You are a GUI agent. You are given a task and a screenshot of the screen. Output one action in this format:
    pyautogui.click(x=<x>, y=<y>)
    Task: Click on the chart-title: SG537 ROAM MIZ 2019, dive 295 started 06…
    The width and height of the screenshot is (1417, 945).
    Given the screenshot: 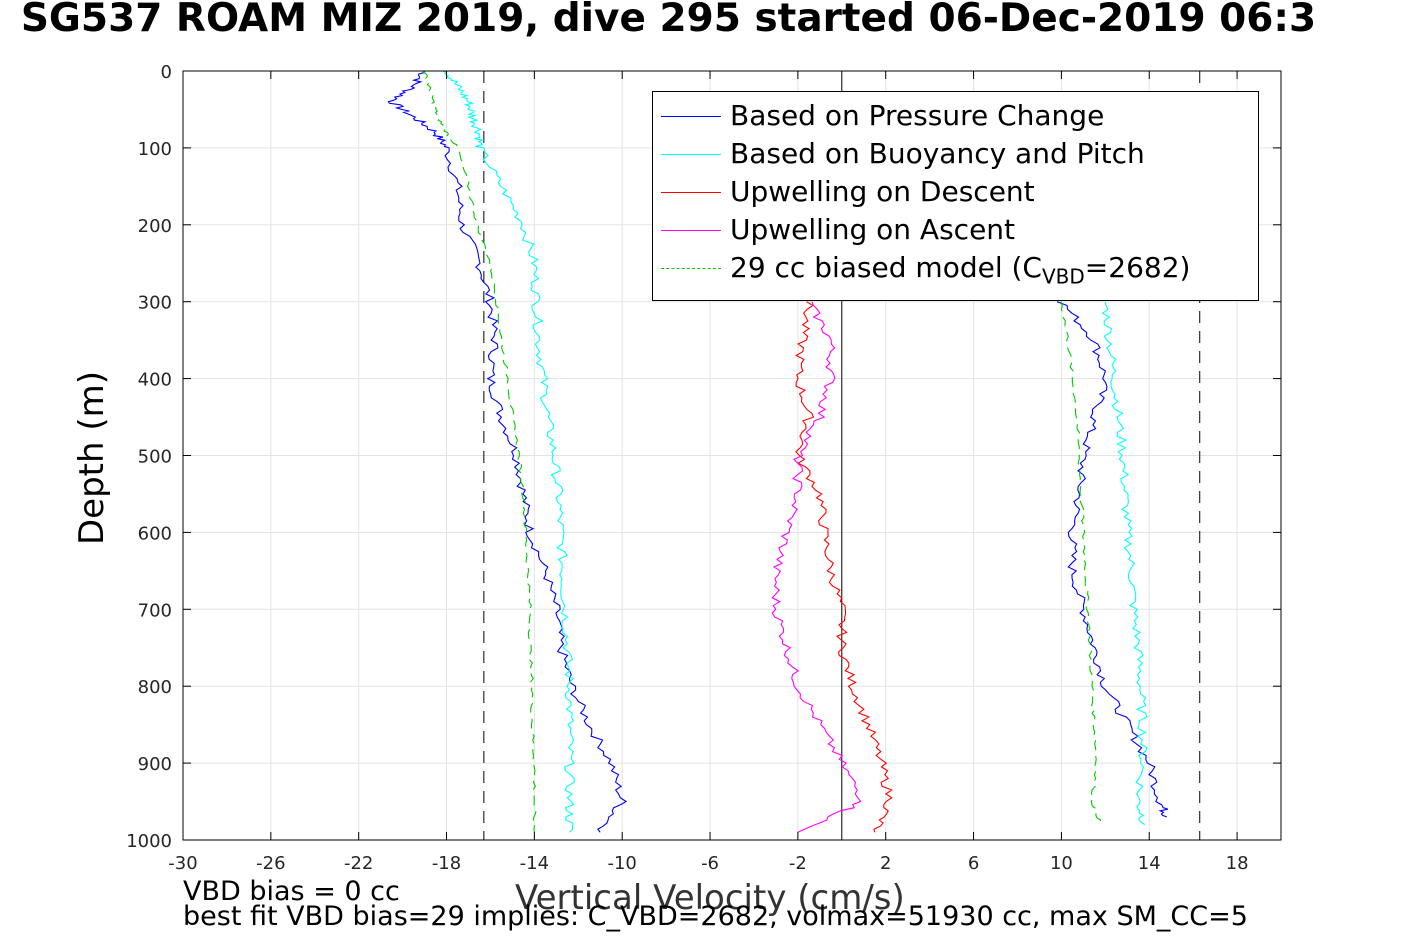 What is the action you would take?
    pyautogui.click(x=708, y=20)
    